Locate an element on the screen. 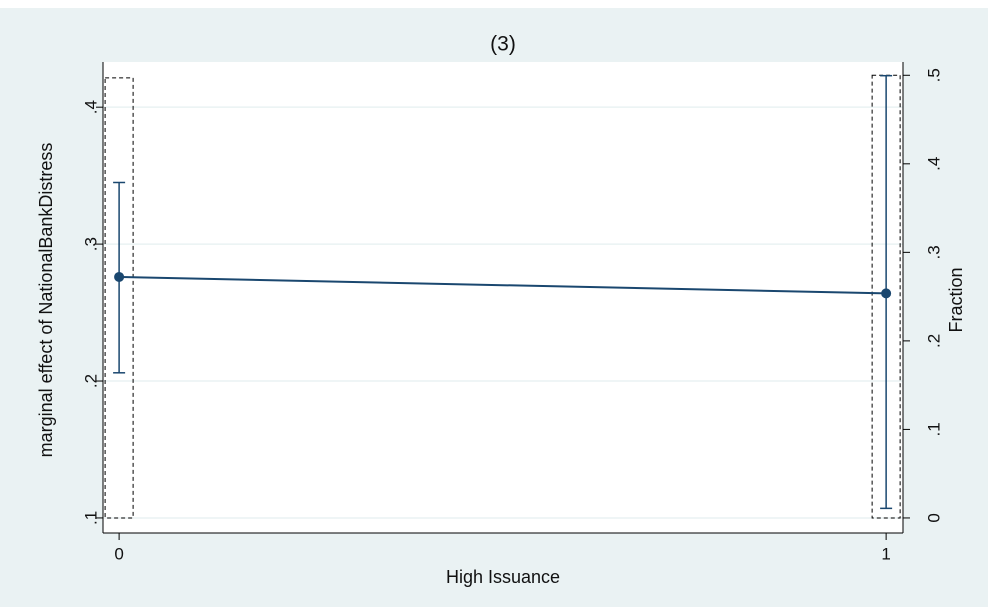 The image size is (988, 607). x-axis-title: High Issuance is located at coordinates (503, 577).